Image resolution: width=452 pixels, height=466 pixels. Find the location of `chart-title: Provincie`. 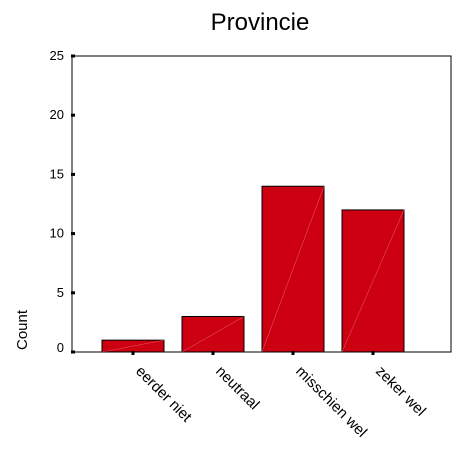

chart-title: Provincie is located at coordinates (260, 22).